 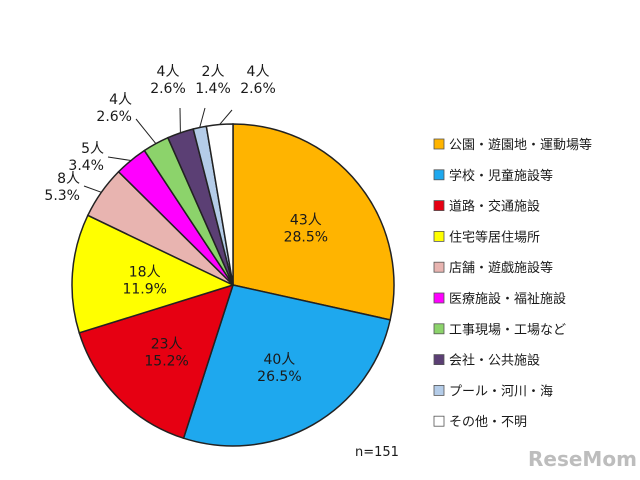 What do you see at coordinates (494, 237) in the screenshot?
I see `legend-label-4: 住宅等居住場所` at bounding box center [494, 237].